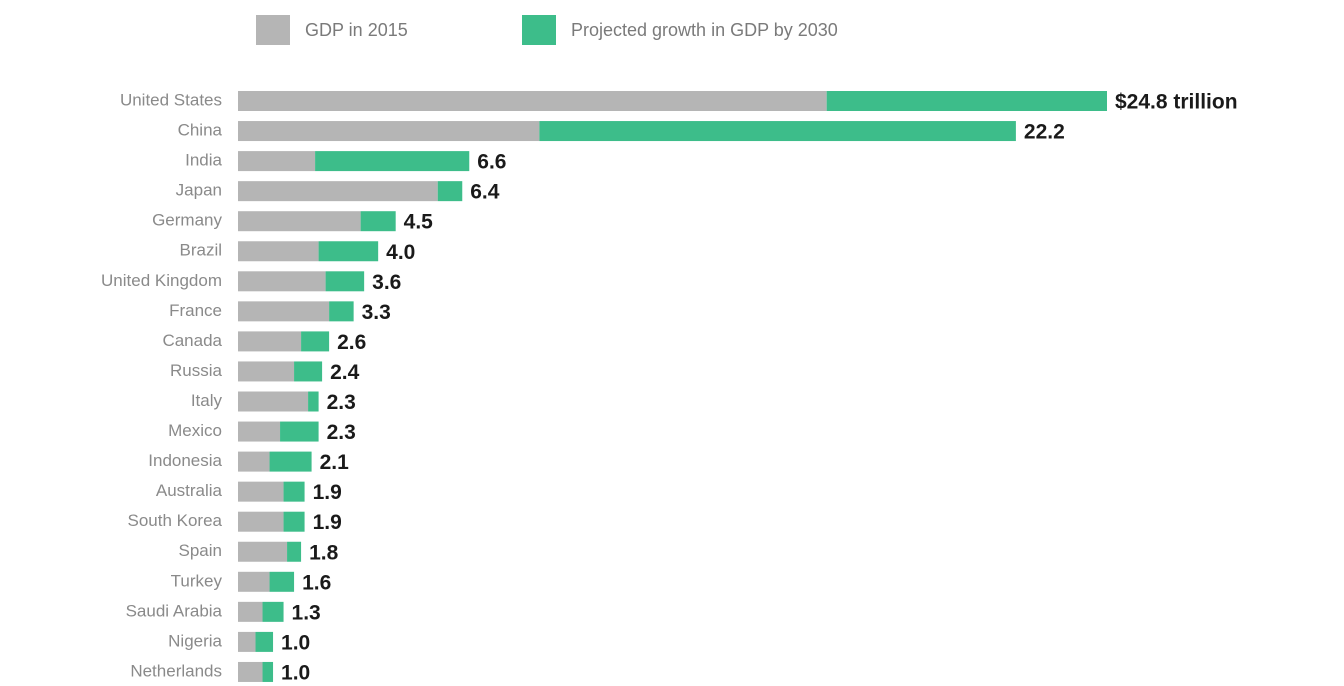 This screenshot has height=686, width=1344. Describe the element at coordinates (306, 612) in the screenshot. I see `total-label: 1.3` at that location.